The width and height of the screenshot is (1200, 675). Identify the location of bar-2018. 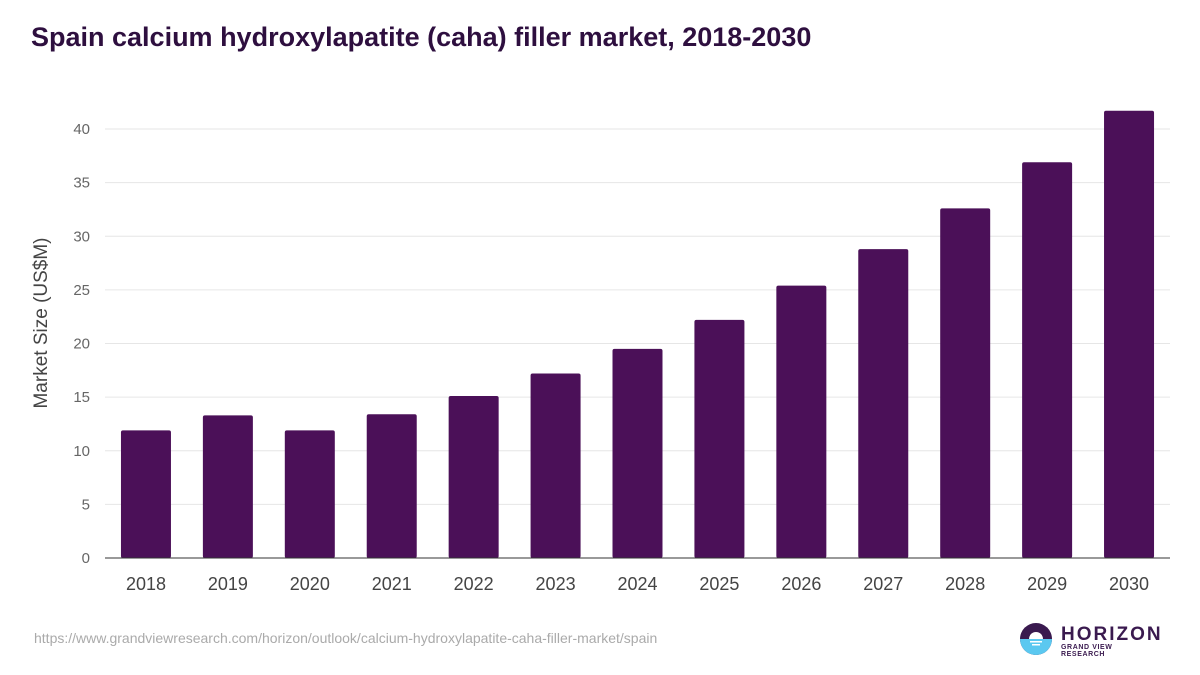
(145, 494).